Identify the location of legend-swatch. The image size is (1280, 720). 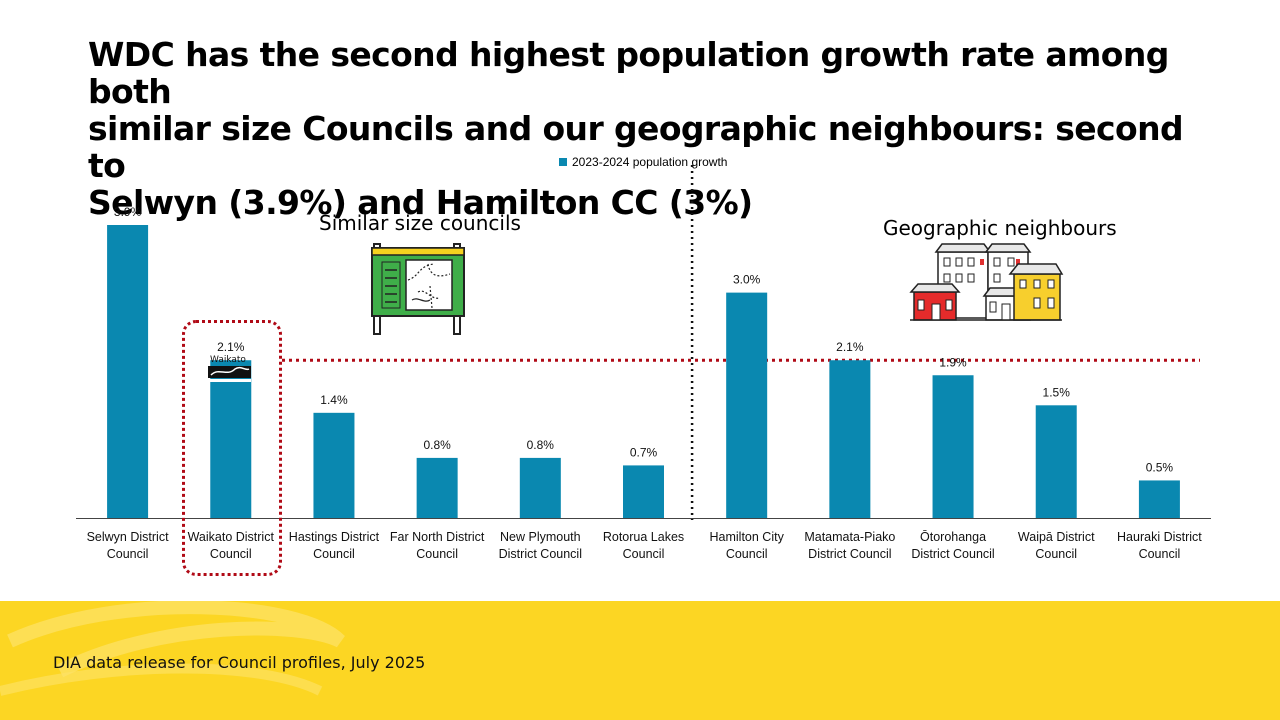
(563, 162).